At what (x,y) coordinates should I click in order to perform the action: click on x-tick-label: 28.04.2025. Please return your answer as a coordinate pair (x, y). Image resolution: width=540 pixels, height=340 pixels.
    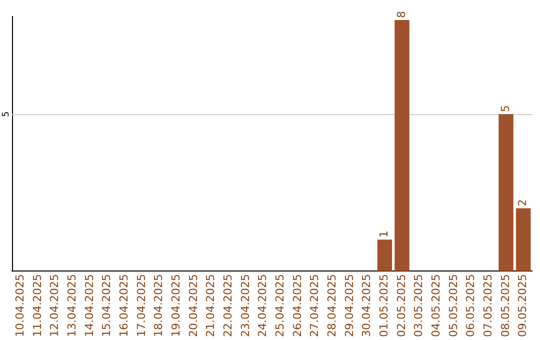
    Looking at the image, I should click on (332, 306).